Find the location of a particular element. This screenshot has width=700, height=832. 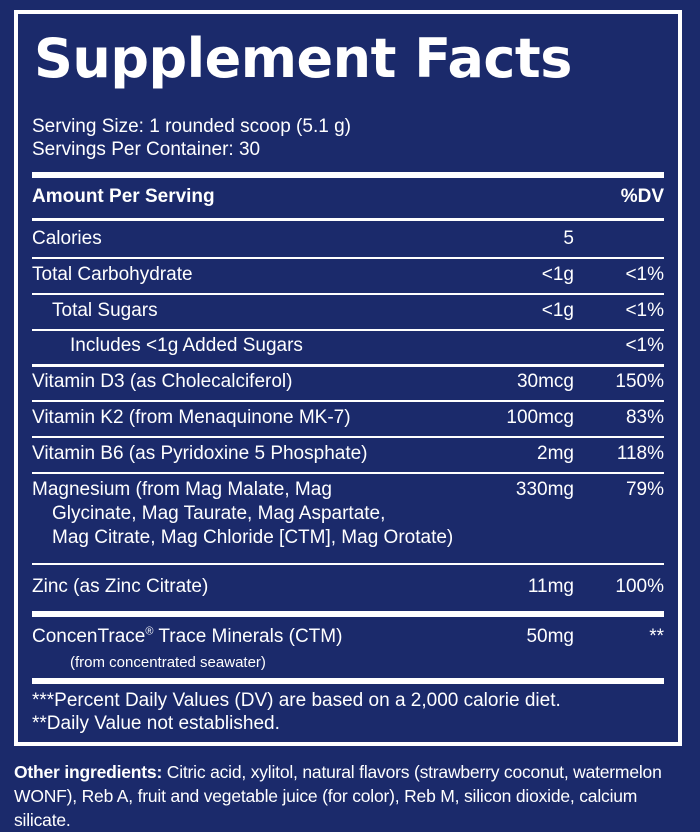

panel-title: Supplement Facts is located at coordinates (303, 58).